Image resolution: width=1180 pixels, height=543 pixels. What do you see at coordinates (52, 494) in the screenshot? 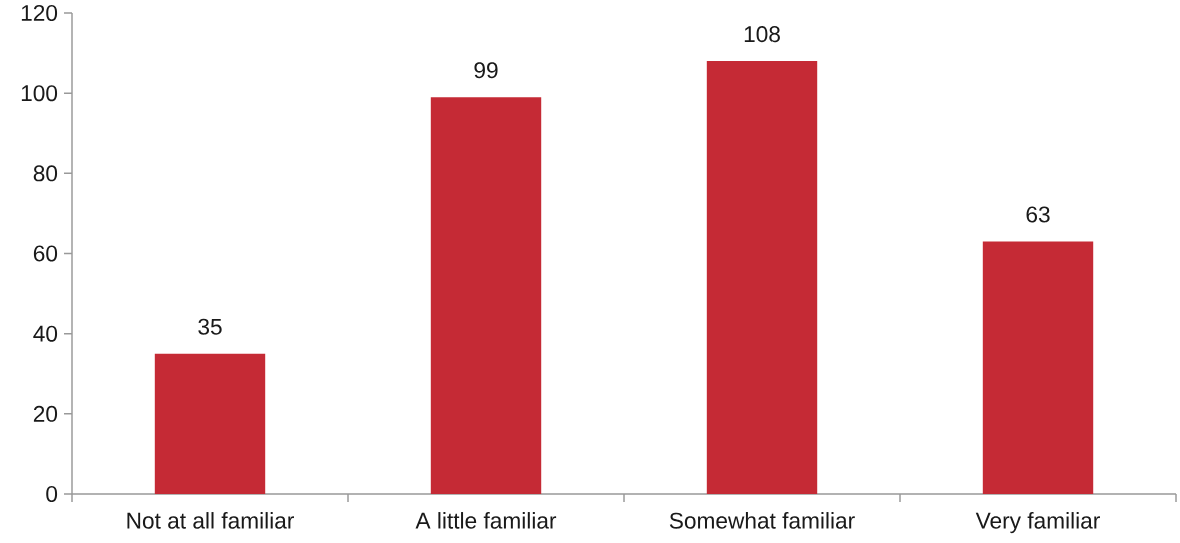
I see `y-tick-label: 0` at bounding box center [52, 494].